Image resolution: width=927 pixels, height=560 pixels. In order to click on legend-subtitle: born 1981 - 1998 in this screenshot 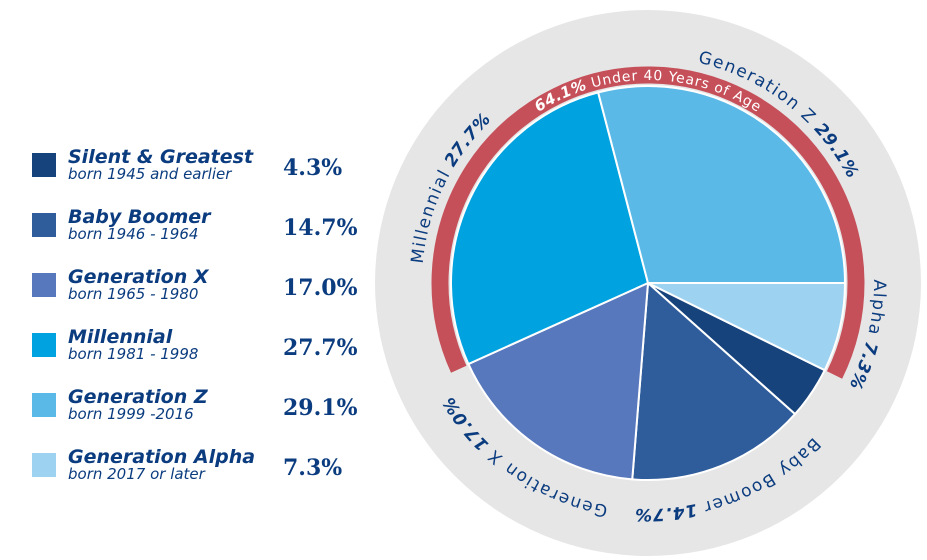, I will do `click(133, 354)`.